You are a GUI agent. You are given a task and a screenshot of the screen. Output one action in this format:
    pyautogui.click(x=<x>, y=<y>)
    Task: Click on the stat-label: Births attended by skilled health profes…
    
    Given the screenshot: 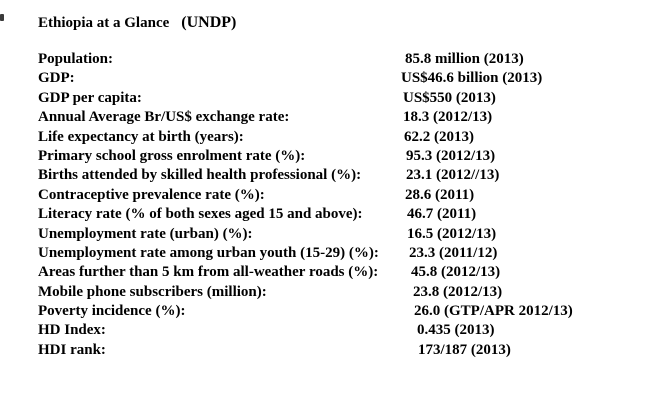 What is the action you would take?
    pyautogui.click(x=200, y=175)
    